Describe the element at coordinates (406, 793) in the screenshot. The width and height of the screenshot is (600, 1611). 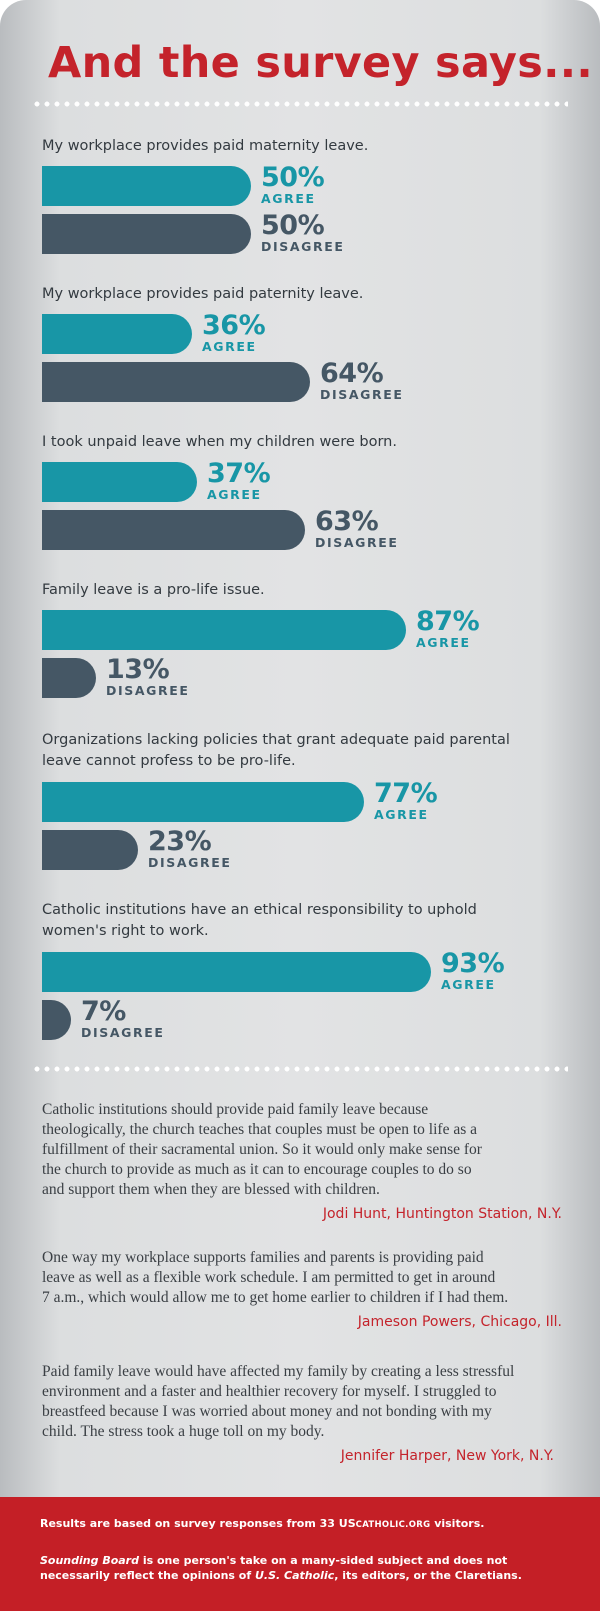
I see `agree-value: 77%` at that location.